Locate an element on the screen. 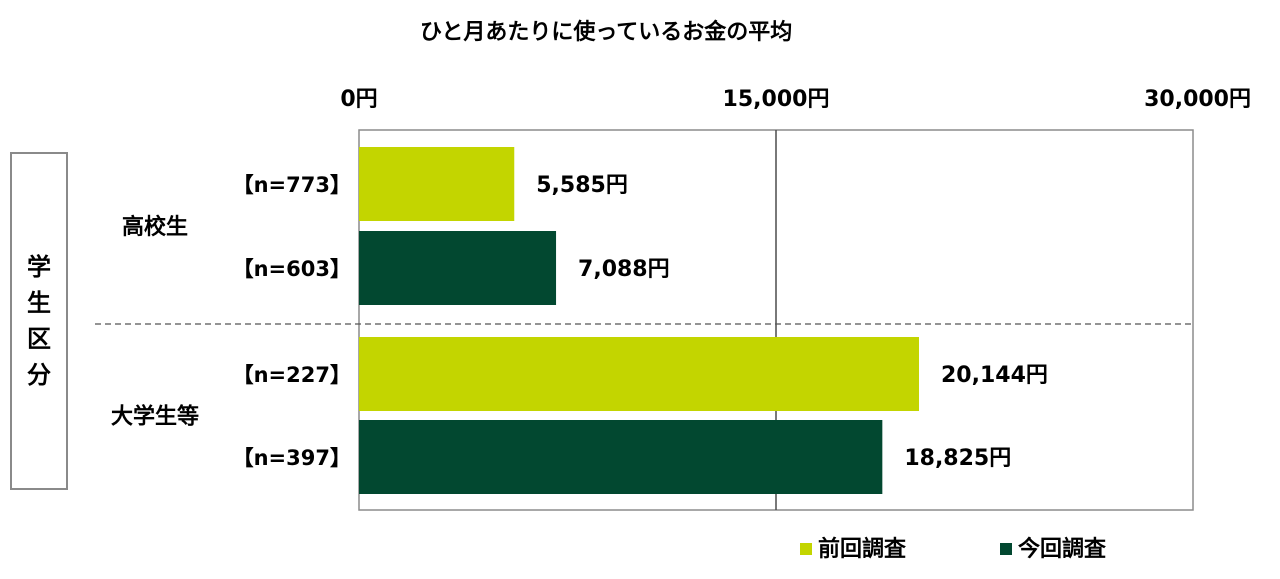  sample-size-label: 【n=773】 is located at coordinates (292, 185).